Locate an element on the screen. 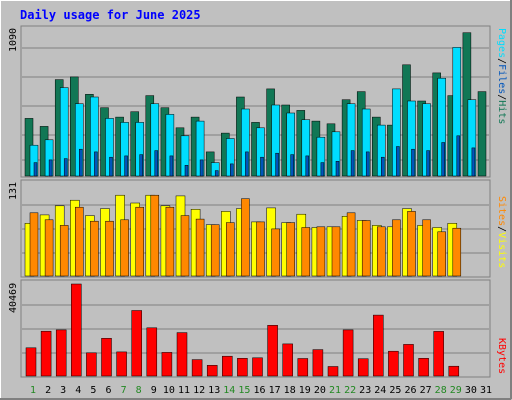  legend-visits-sites: Sites/Visits is located at coordinates (501, 232).